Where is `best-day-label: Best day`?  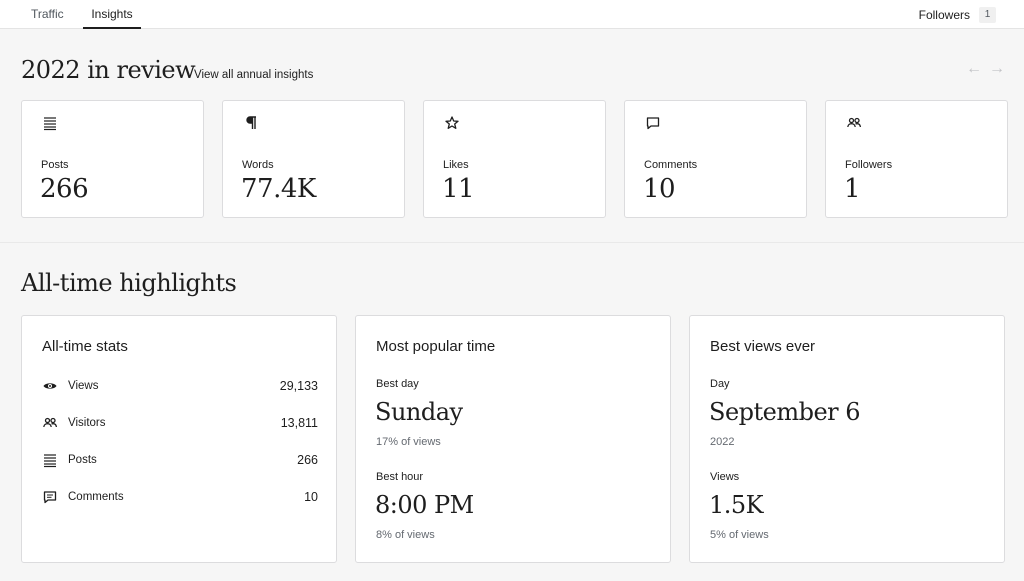
best-day-label: Best day is located at coordinates (397, 384).